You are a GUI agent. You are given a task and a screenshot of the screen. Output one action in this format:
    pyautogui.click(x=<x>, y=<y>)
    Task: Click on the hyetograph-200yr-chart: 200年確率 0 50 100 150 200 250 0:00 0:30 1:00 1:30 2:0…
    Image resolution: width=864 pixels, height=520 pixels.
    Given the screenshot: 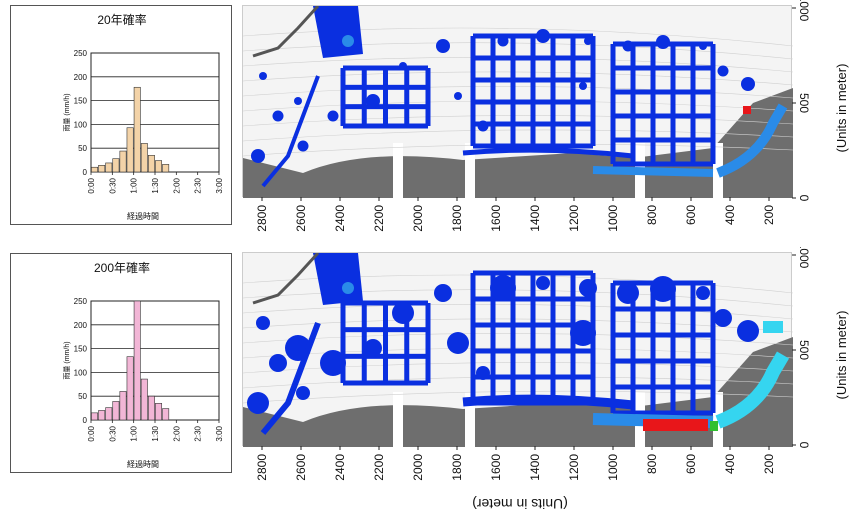 What is the action you would take?
    pyautogui.click(x=143, y=364)
    